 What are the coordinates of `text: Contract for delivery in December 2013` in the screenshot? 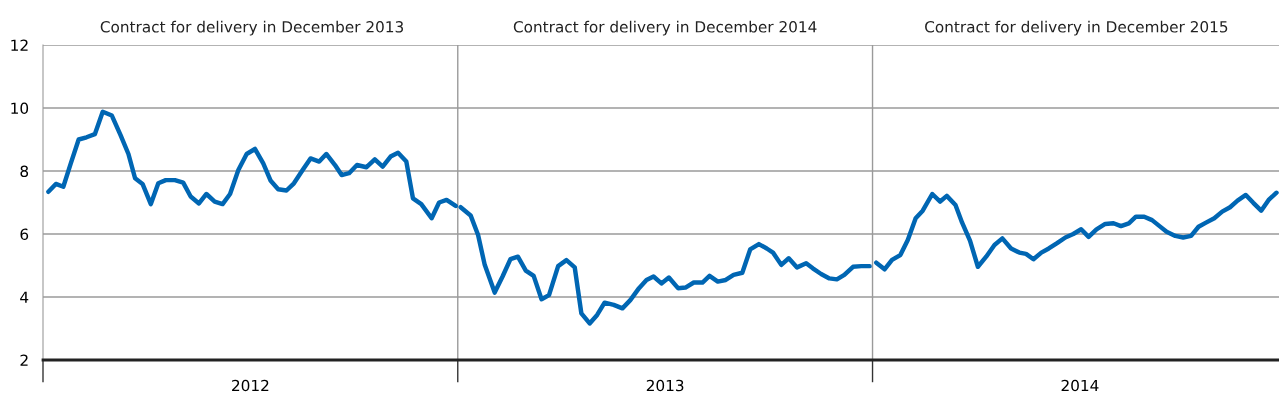 It's located at (252, 28).